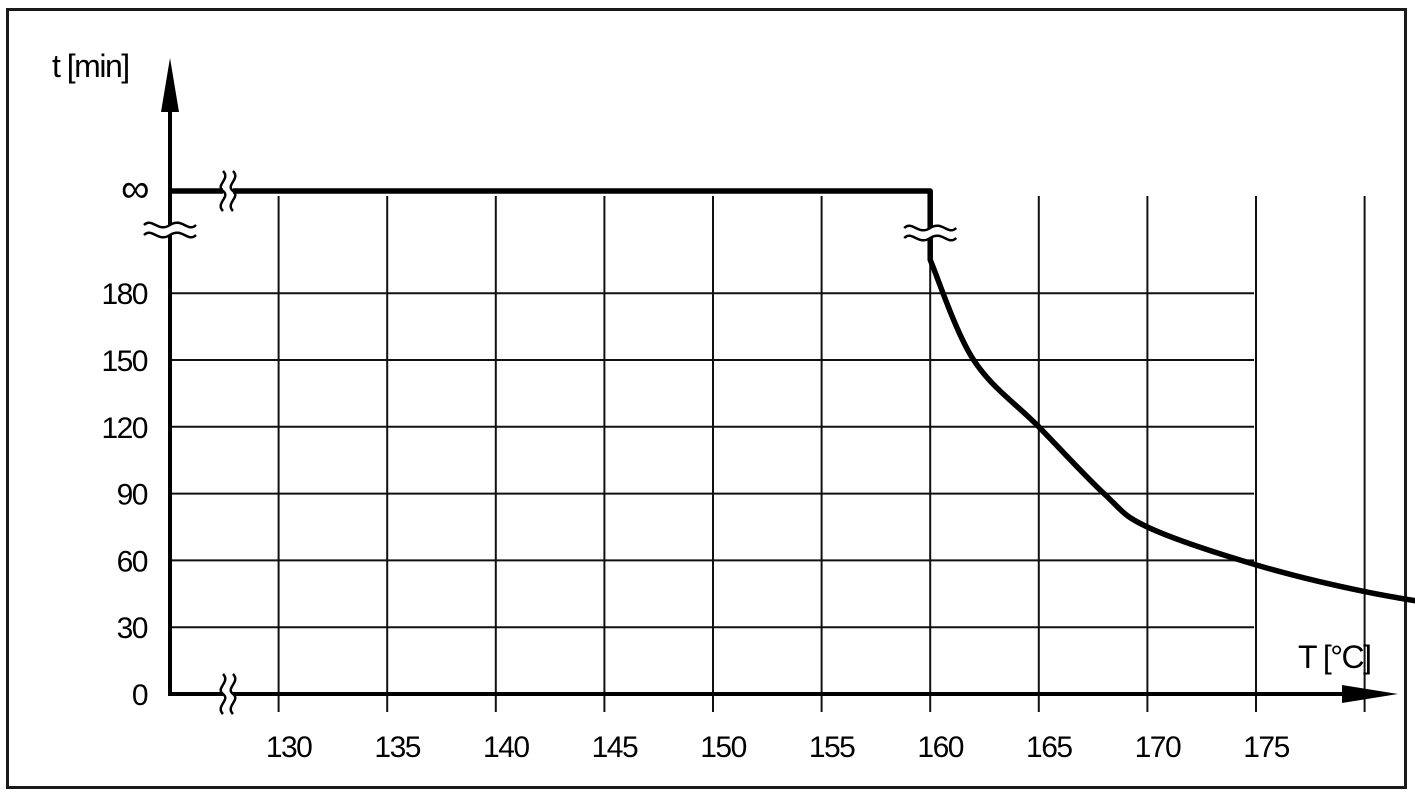 The image size is (1415, 798). I want to click on x-tick-label: 175, so click(1266, 747).